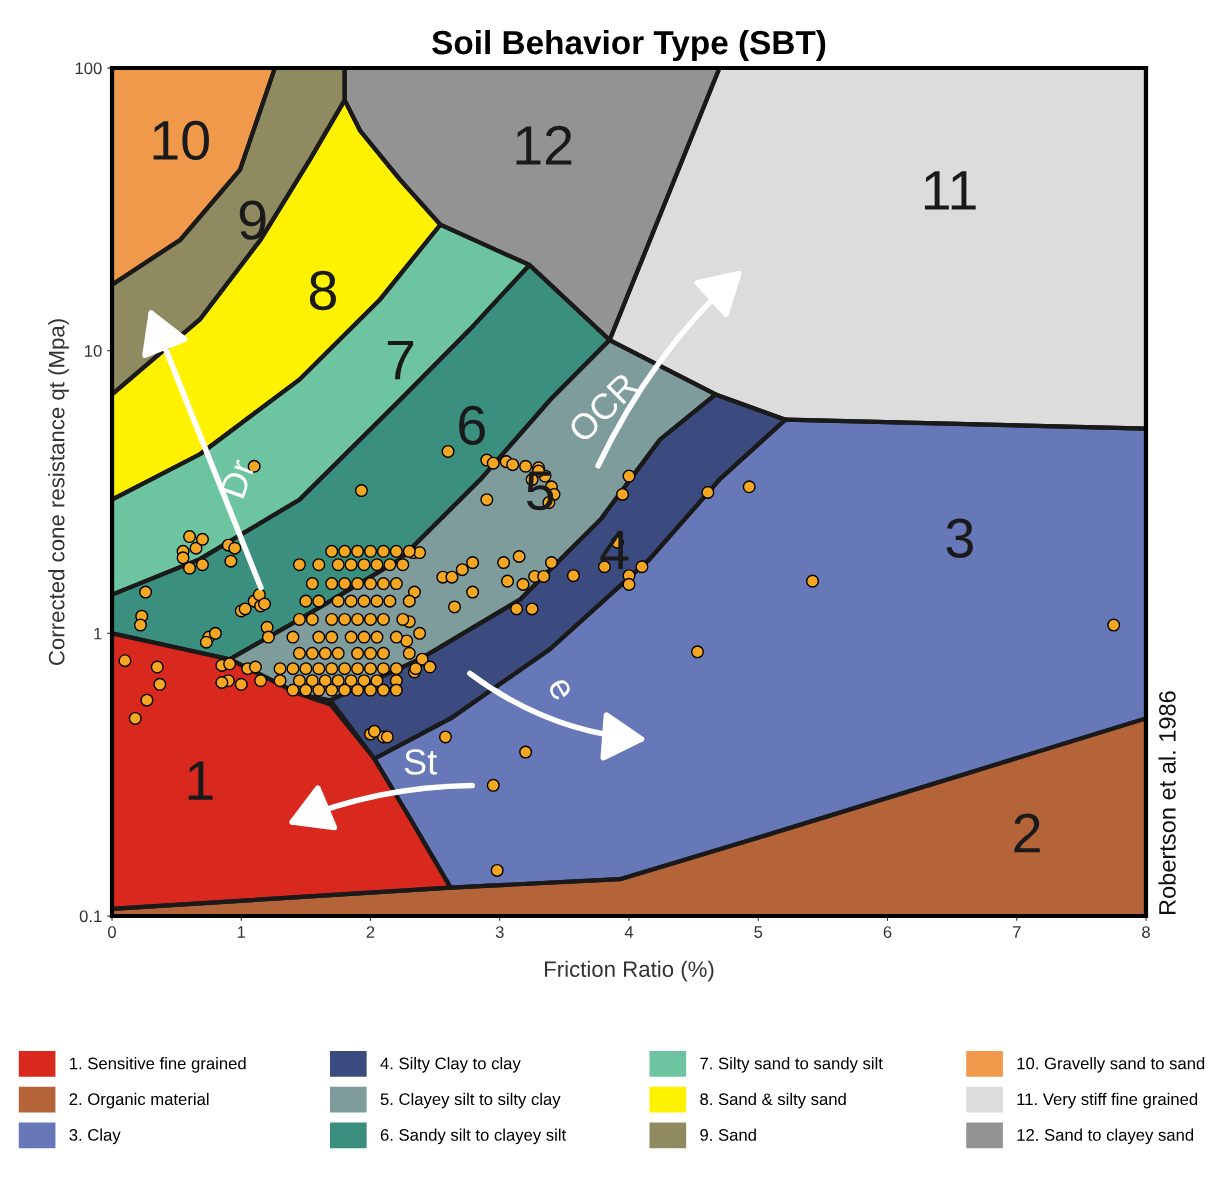 Image resolution: width=1224 pixels, height=1187 pixels. I want to click on annotation: 3, so click(959, 538).